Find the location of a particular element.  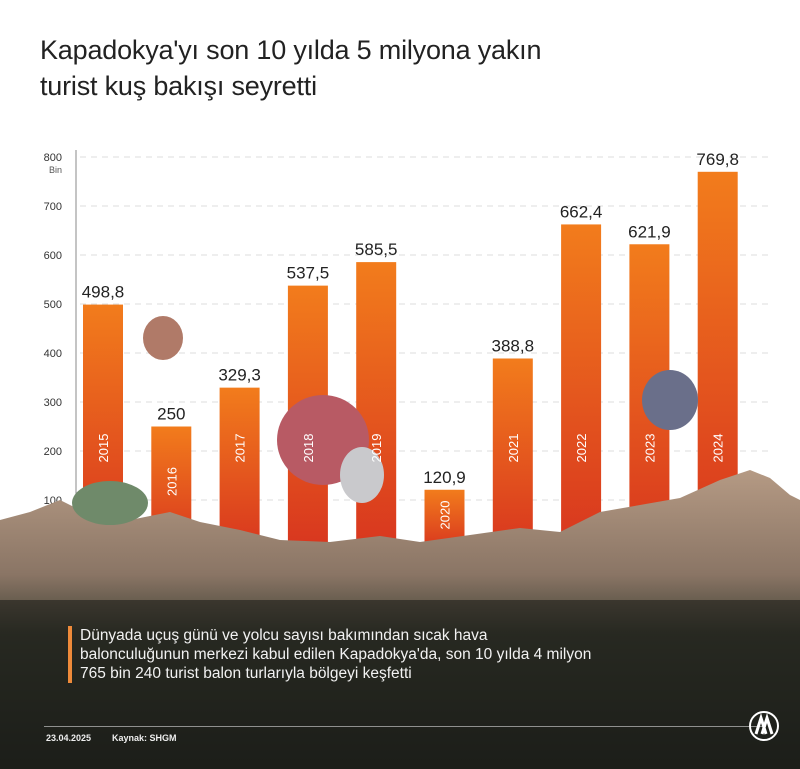

category-label: 2022 is located at coordinates (581, 448).